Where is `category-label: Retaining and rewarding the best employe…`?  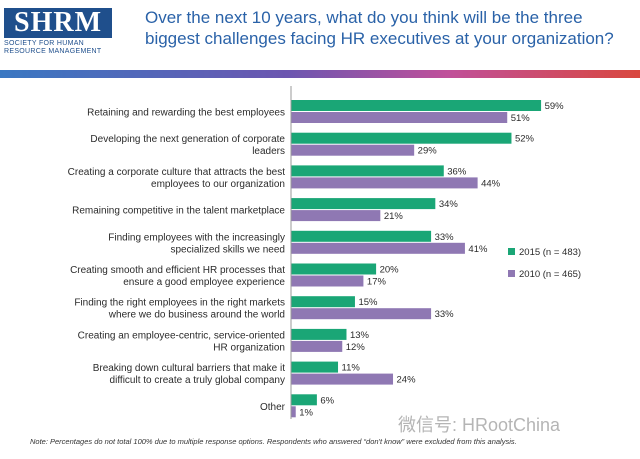 category-label: Retaining and rewarding the best employe… is located at coordinates (186, 113).